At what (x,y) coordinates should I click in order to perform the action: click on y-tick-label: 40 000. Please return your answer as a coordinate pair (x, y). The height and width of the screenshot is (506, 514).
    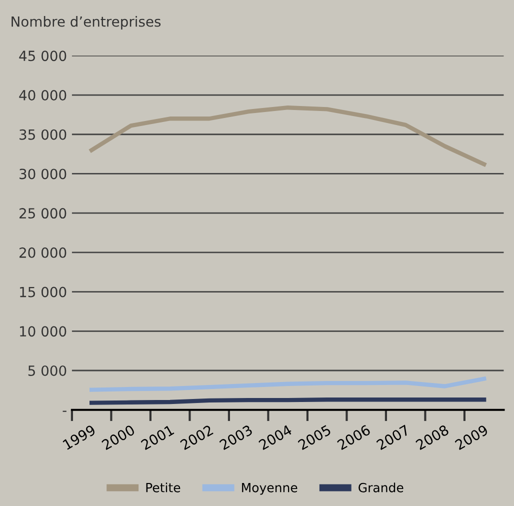
    Looking at the image, I should click on (42, 95).